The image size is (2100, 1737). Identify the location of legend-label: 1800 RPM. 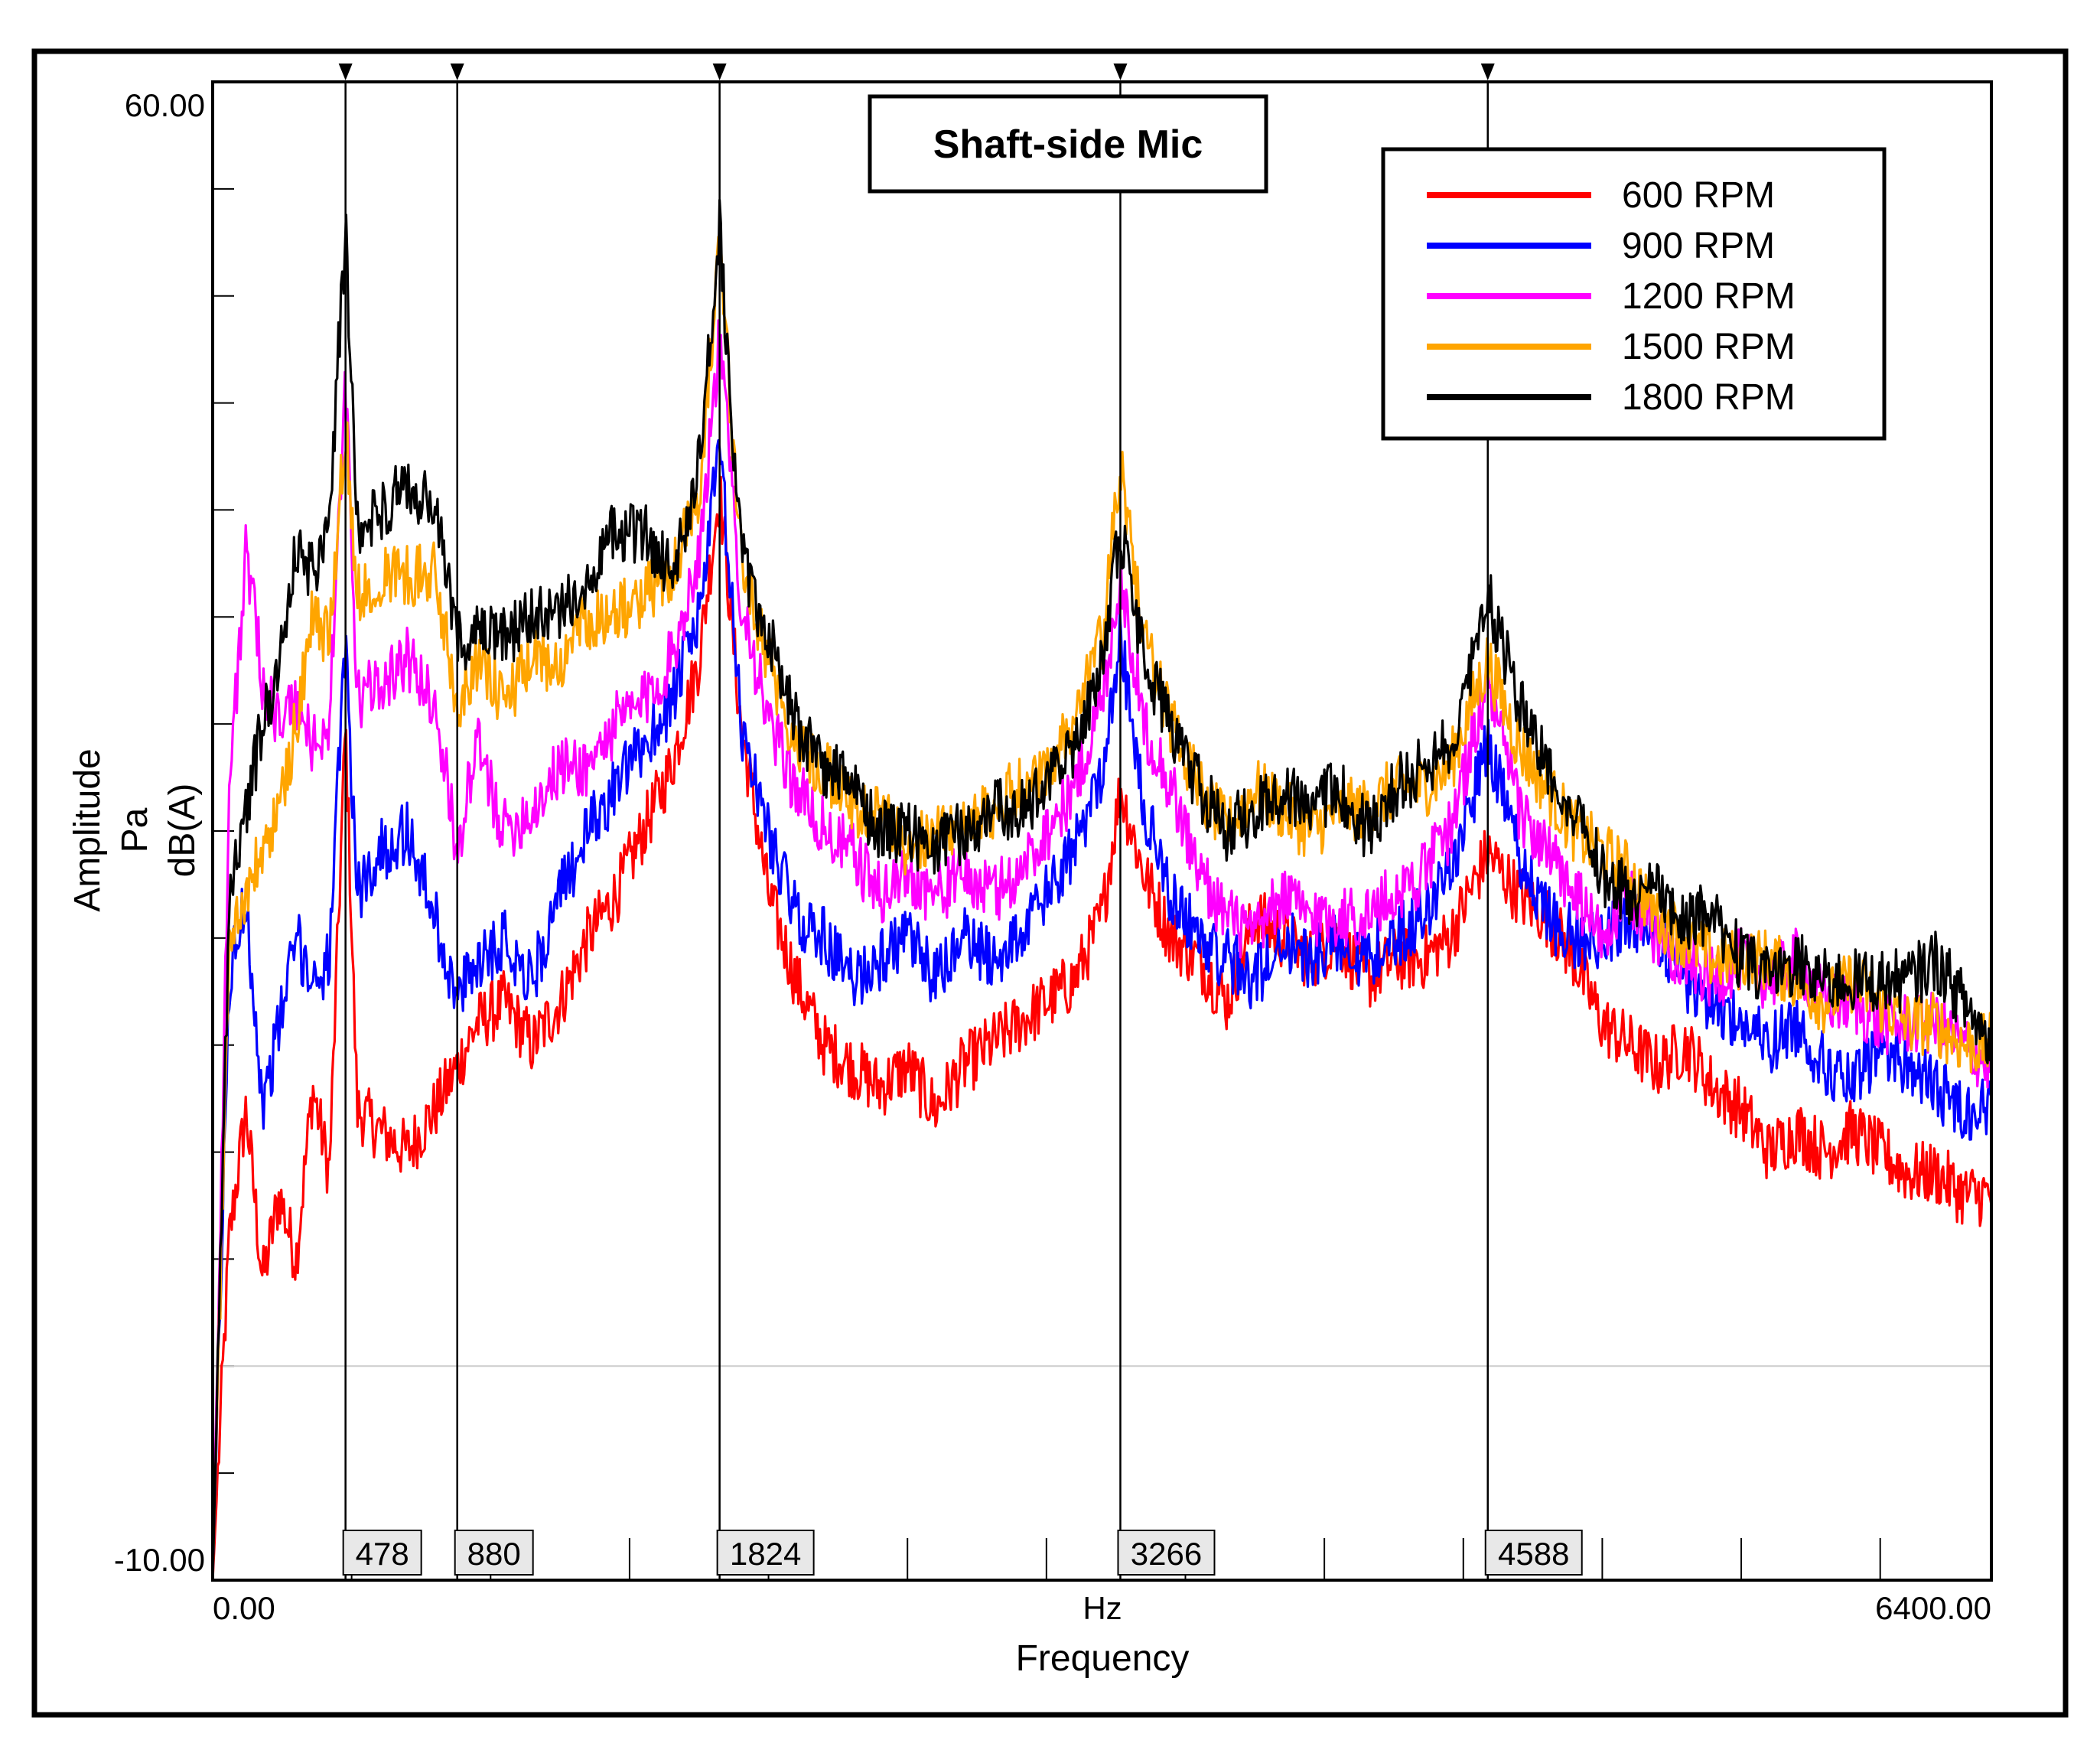
(1709, 398).